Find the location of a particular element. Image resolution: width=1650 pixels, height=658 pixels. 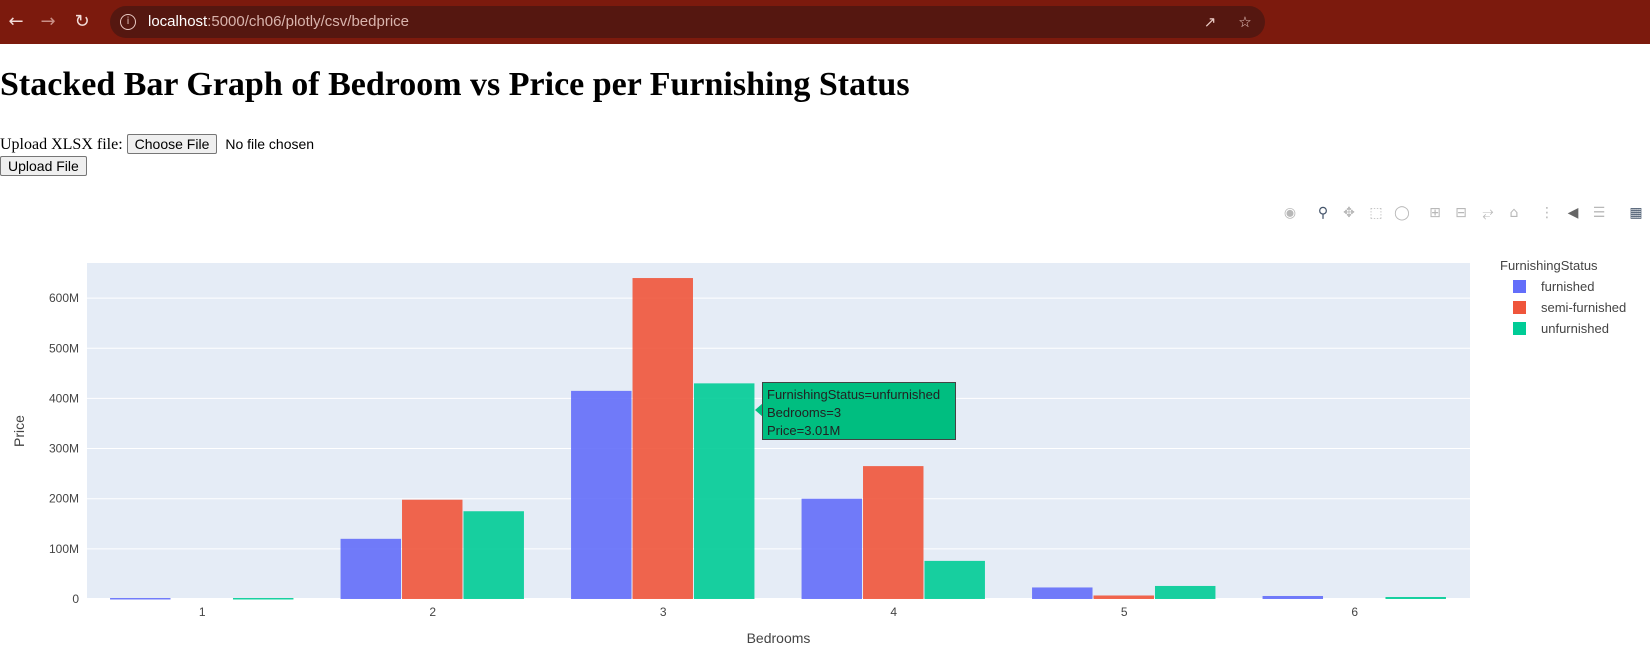

x-axis-title: Bedrooms is located at coordinates (779, 638).